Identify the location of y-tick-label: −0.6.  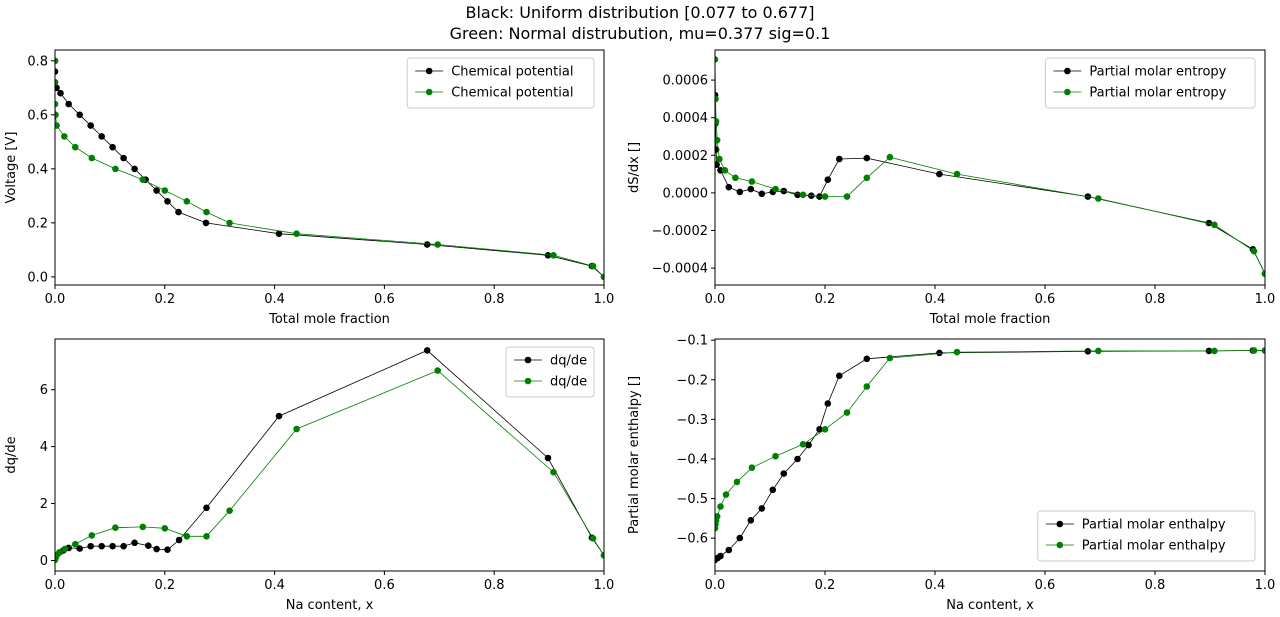
(692, 539).